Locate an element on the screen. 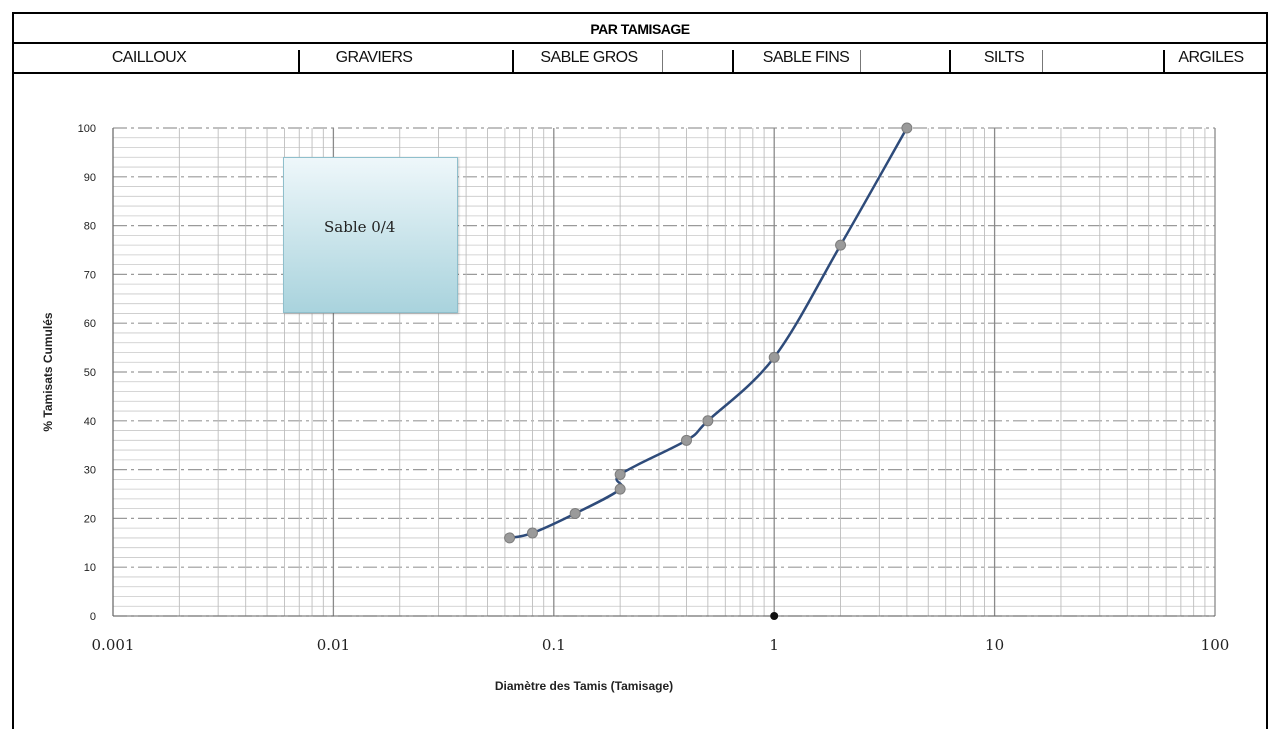 This screenshot has width=1274, height=729. class-label-sable-gros: SABLE GROS is located at coordinates (589, 57).